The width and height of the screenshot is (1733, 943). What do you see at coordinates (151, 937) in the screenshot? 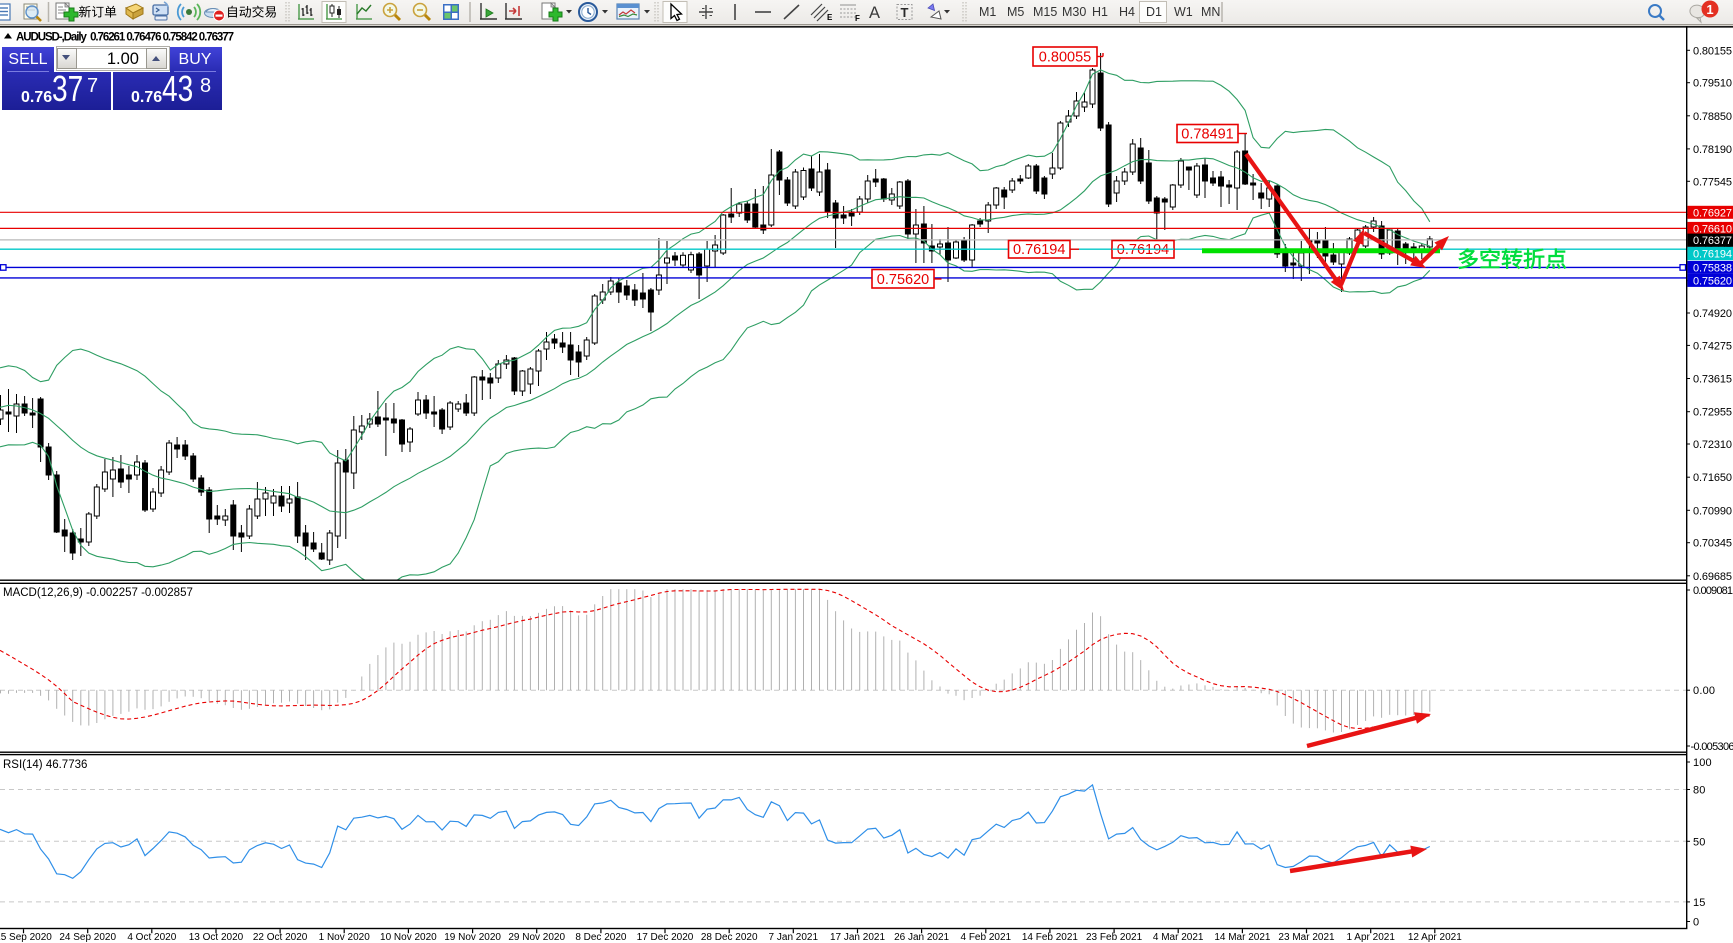
I see `svg-text: 4 Oct 2020` at bounding box center [151, 937].